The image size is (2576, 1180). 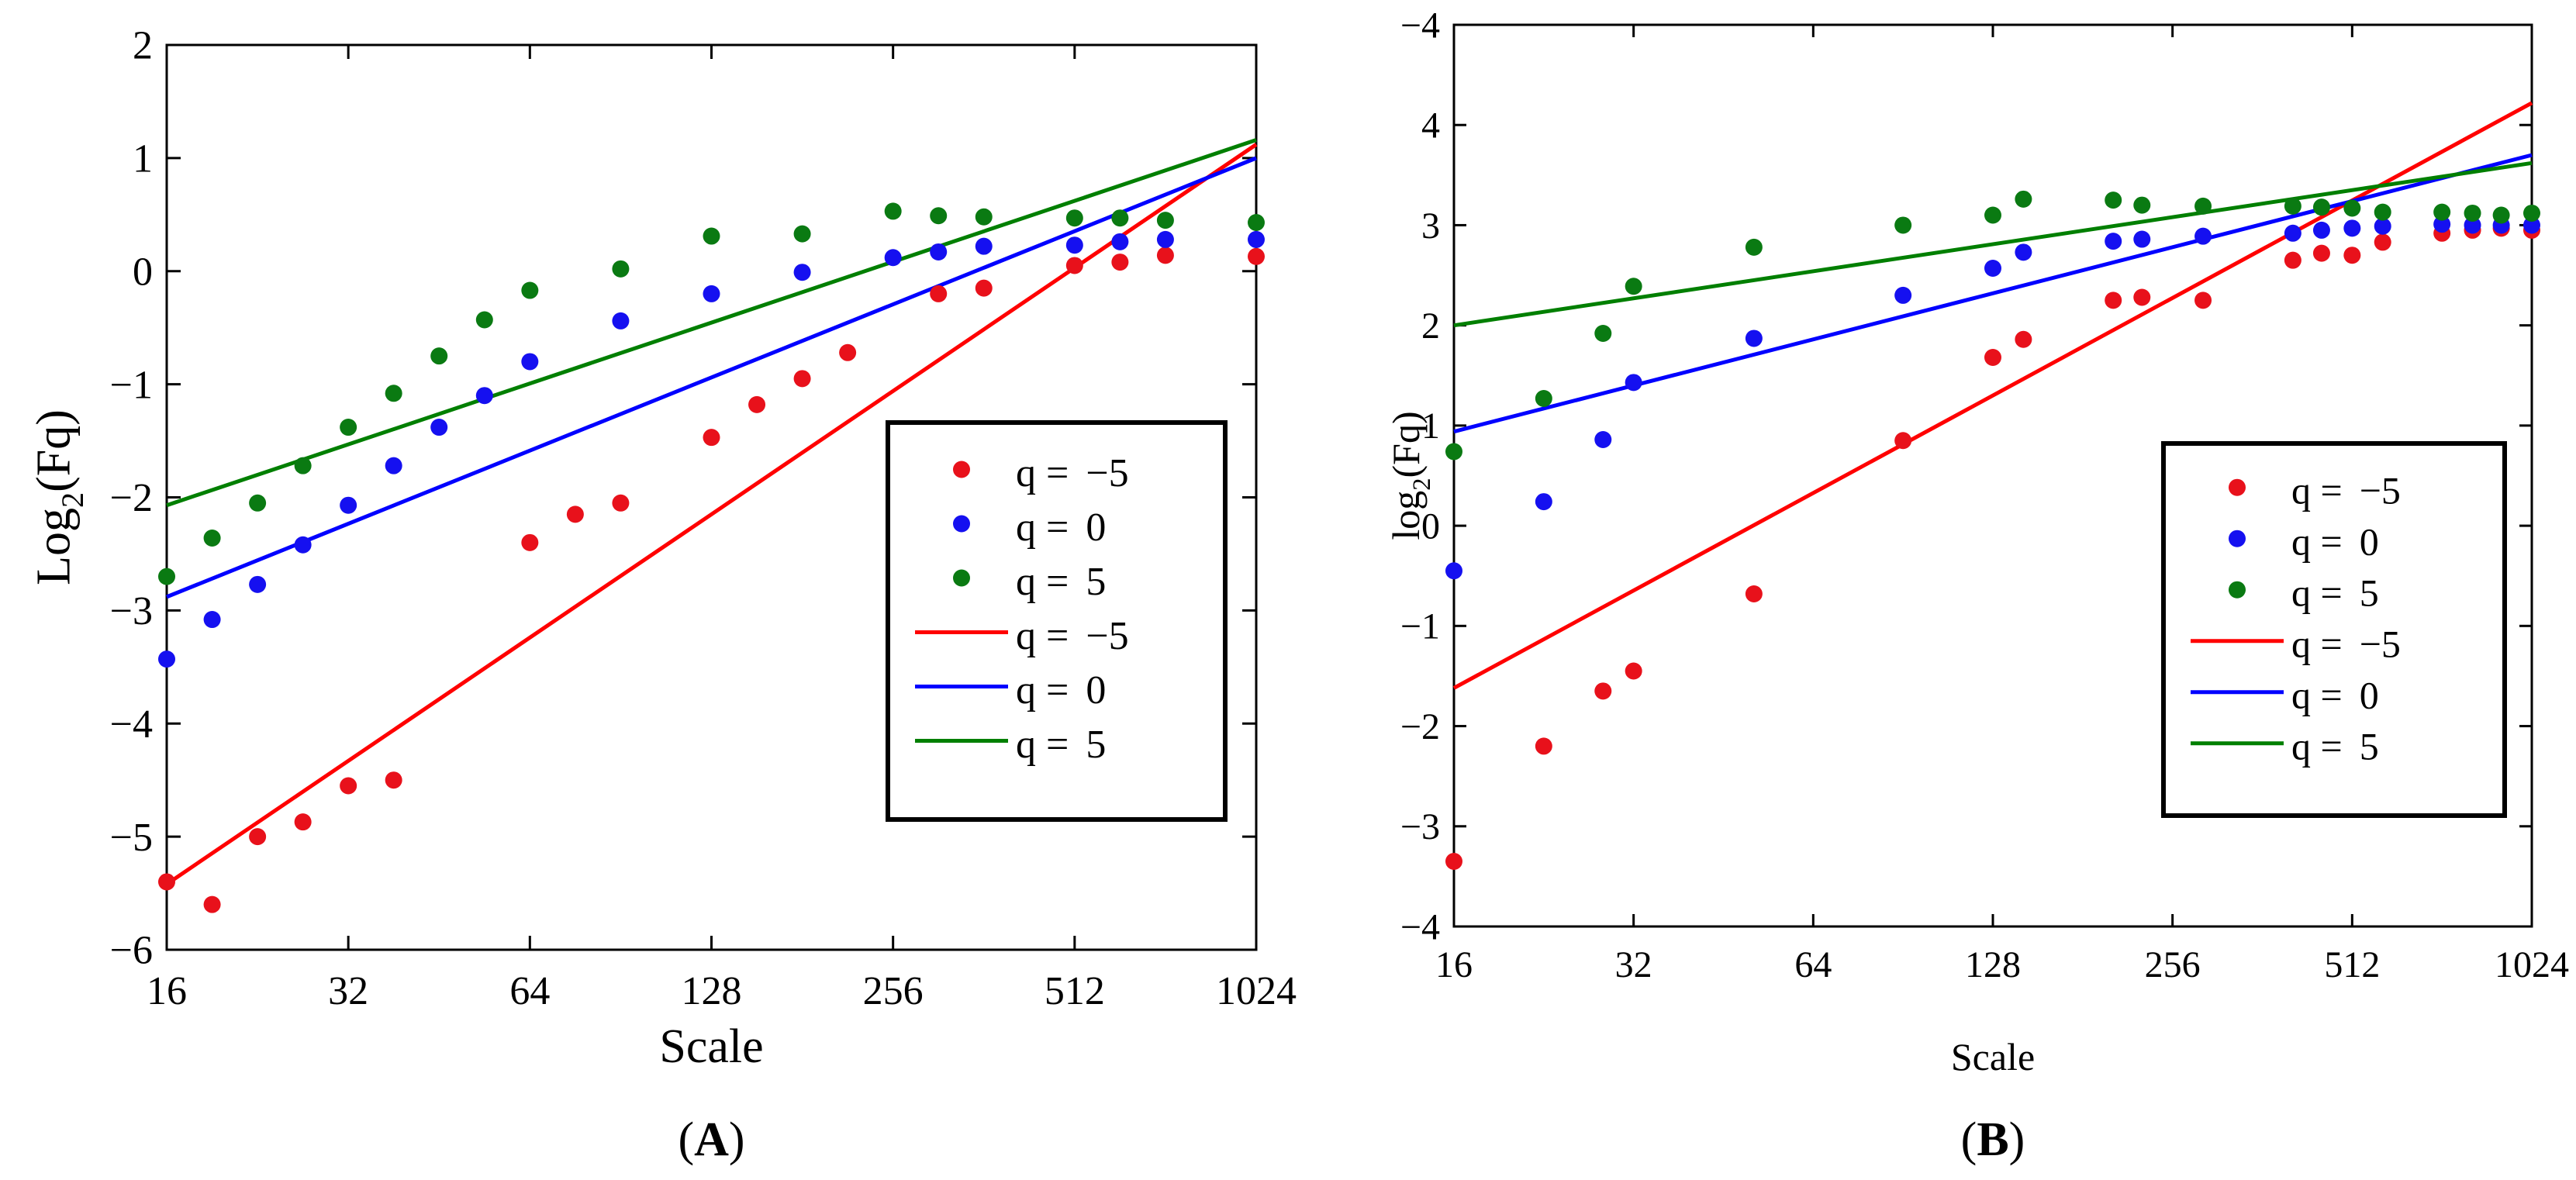 I want to click on panel-label: (B), so click(x=1993, y=1139).